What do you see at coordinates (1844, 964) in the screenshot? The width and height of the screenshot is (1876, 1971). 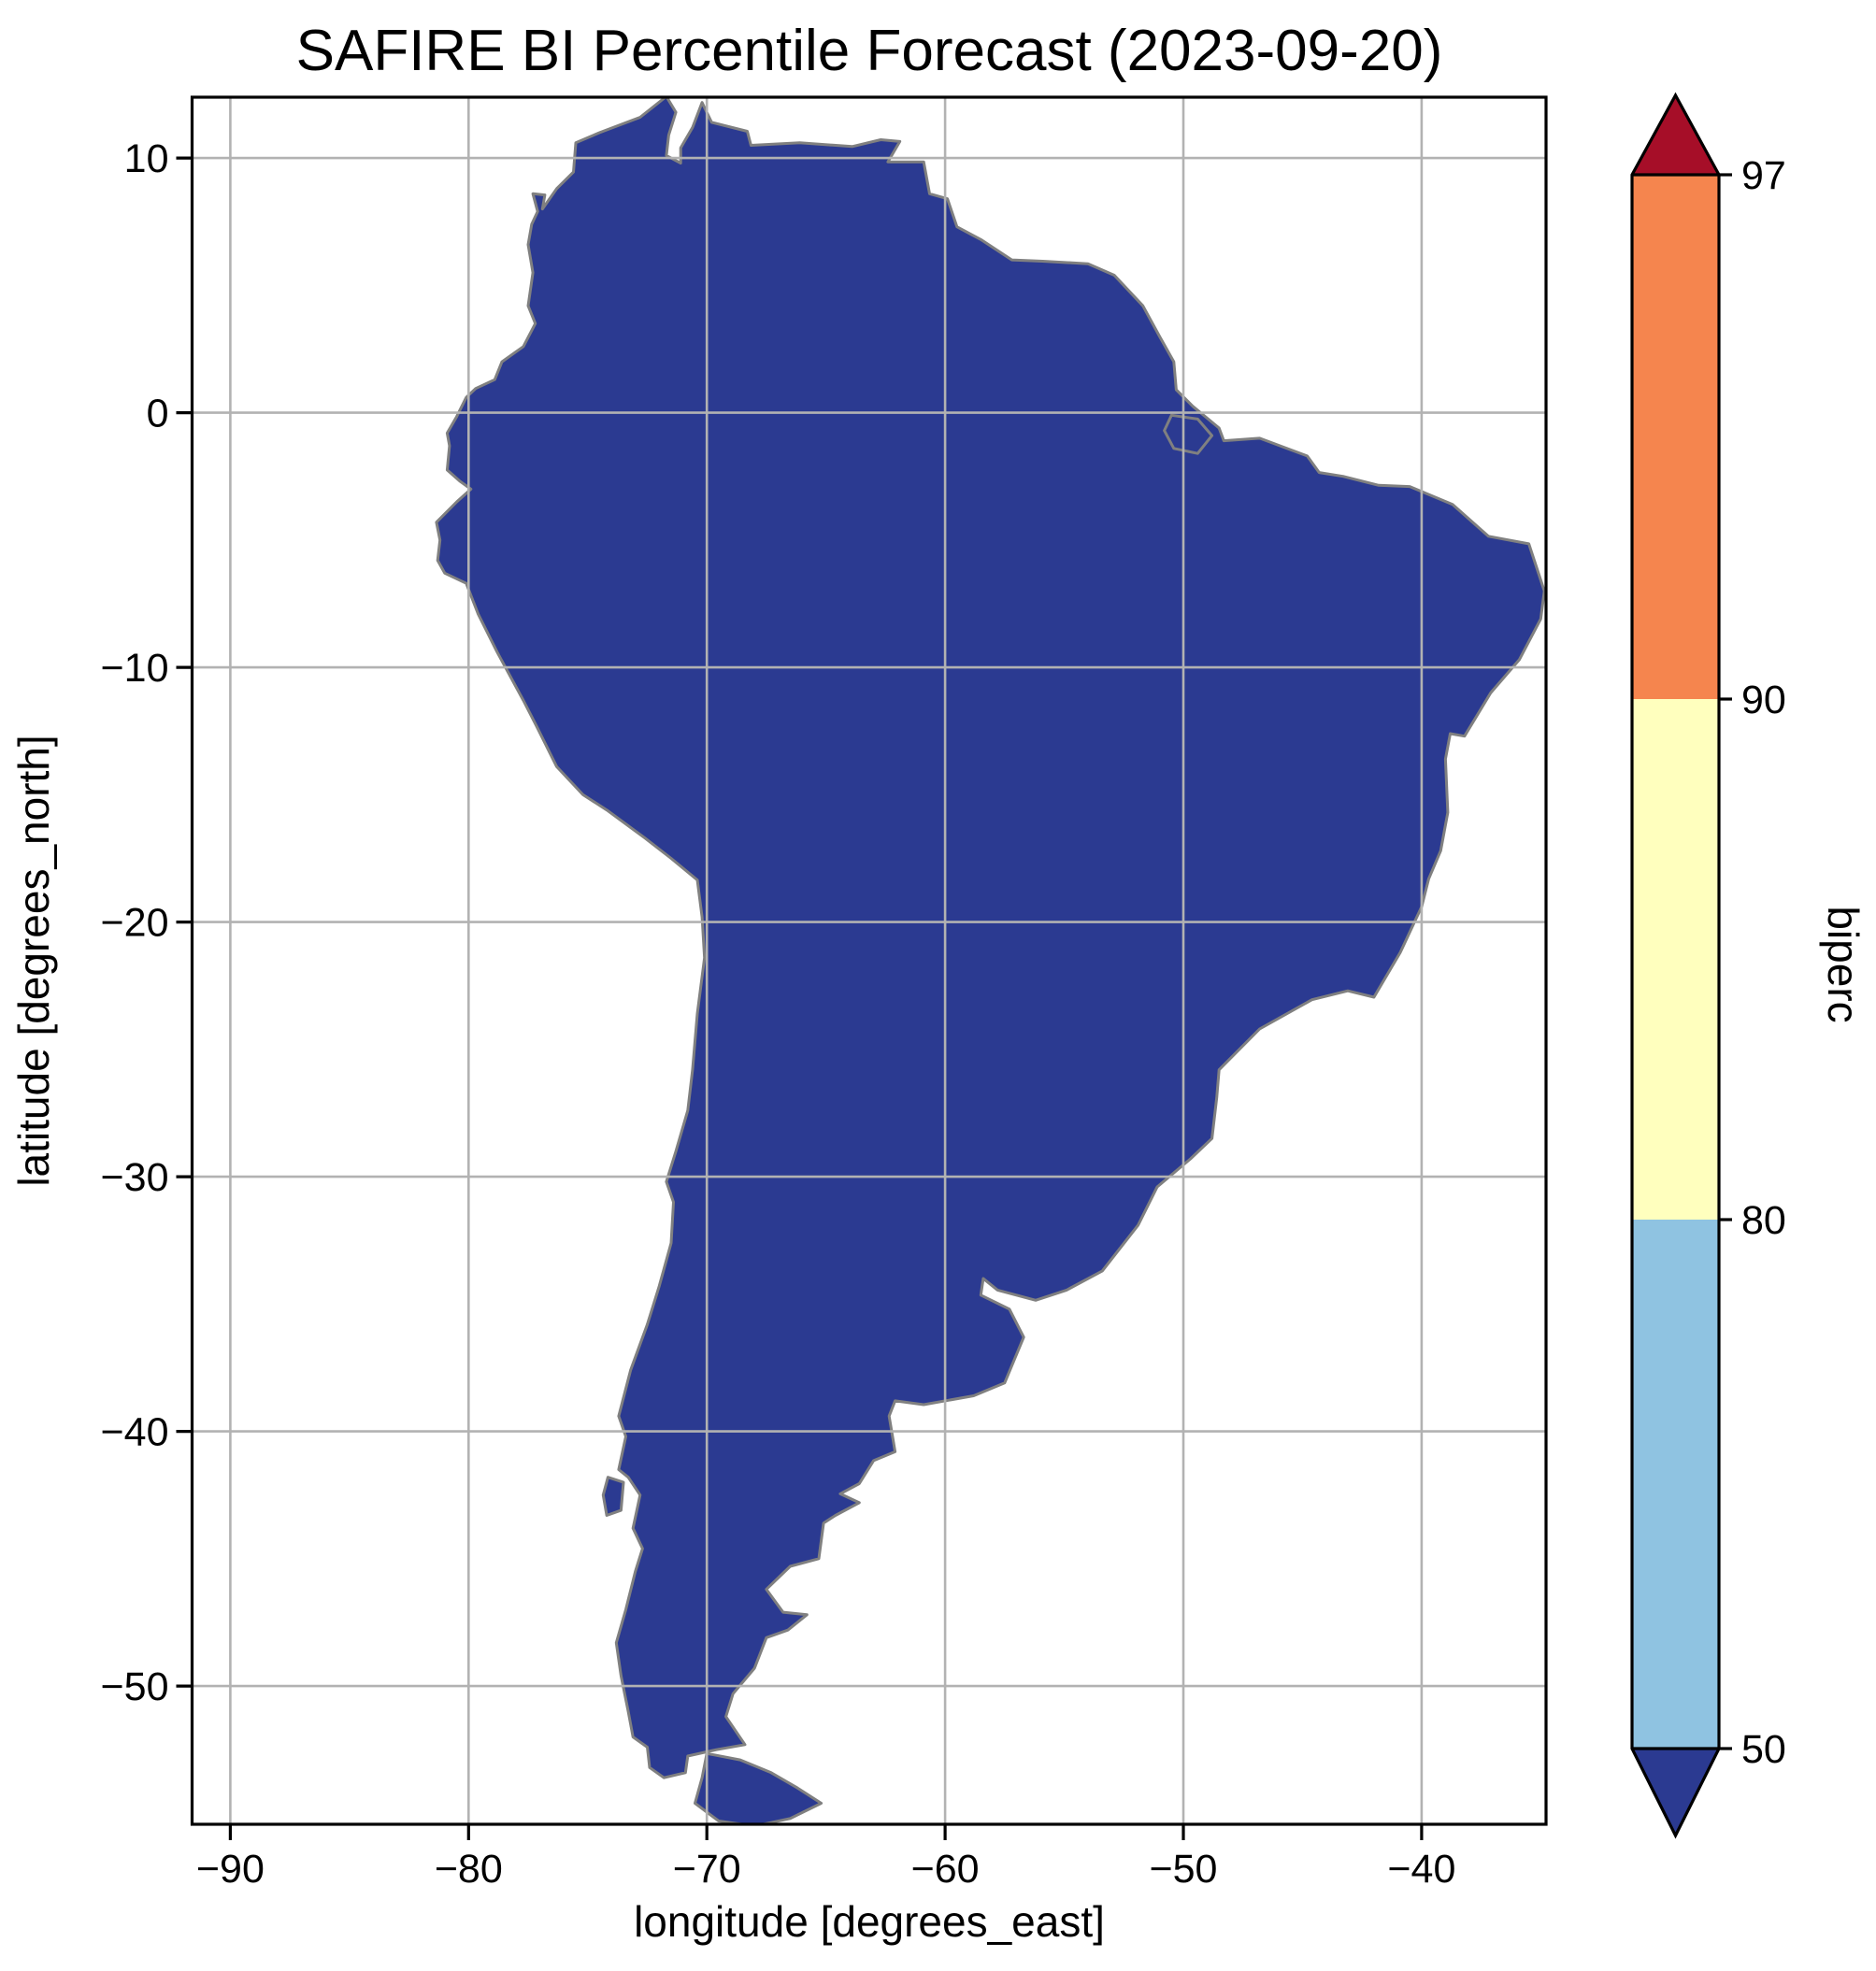 I see `svg-text: biperc` at bounding box center [1844, 964].